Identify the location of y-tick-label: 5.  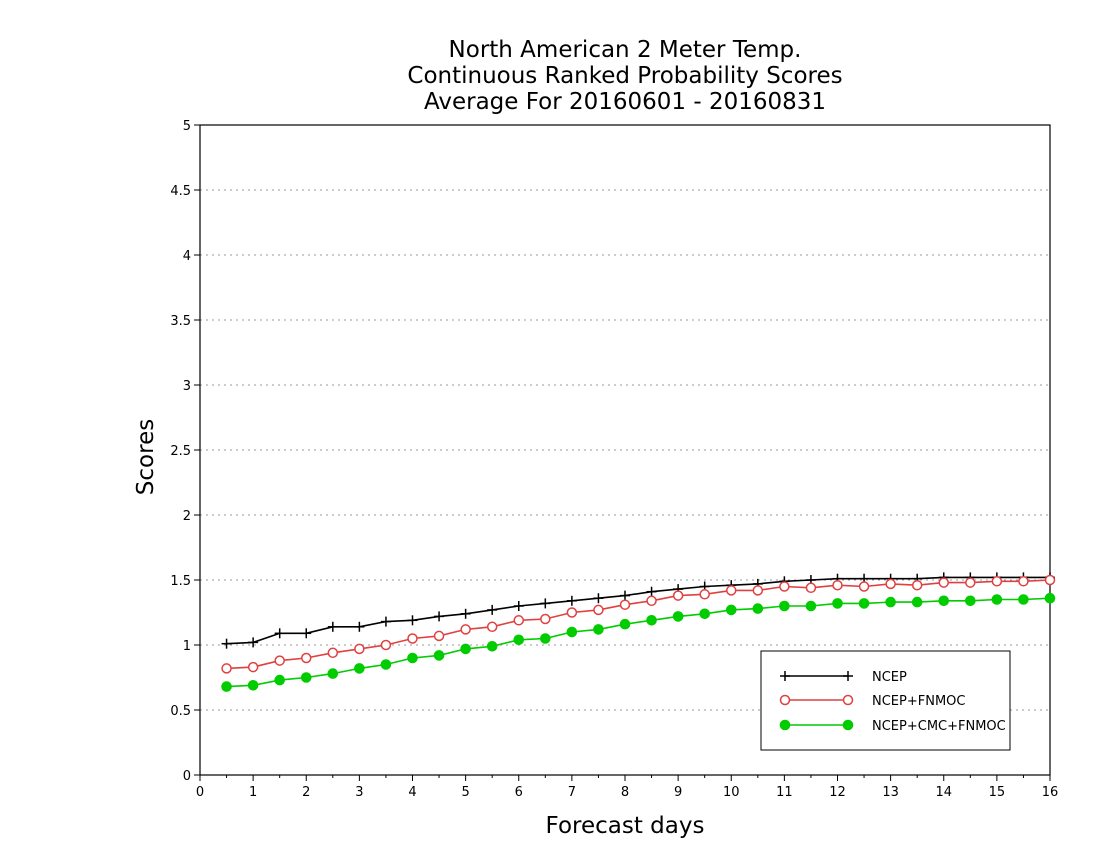
(187, 126).